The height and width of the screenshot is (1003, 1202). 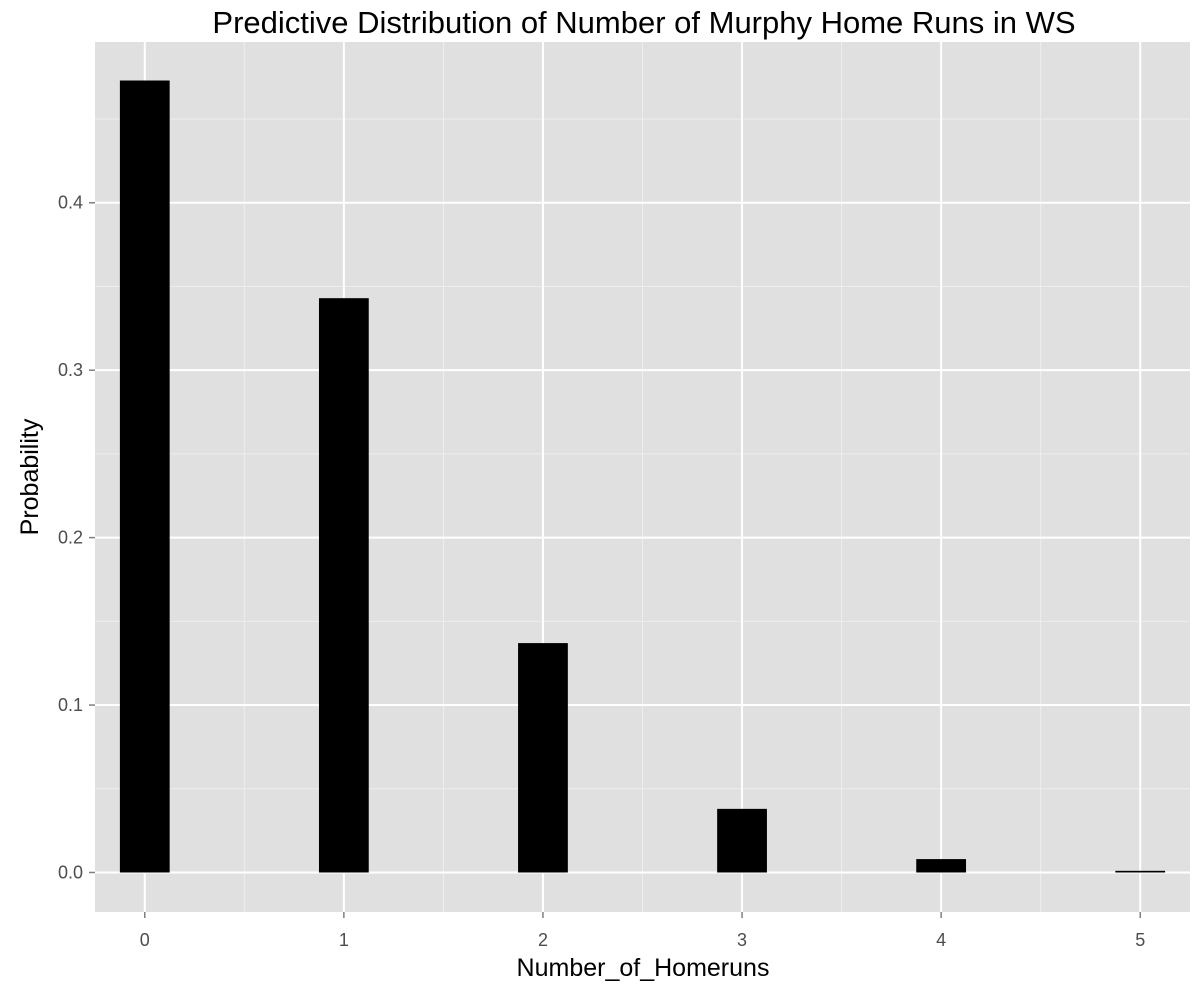 I want to click on y-tick-label: 0.1, so click(x=70, y=705).